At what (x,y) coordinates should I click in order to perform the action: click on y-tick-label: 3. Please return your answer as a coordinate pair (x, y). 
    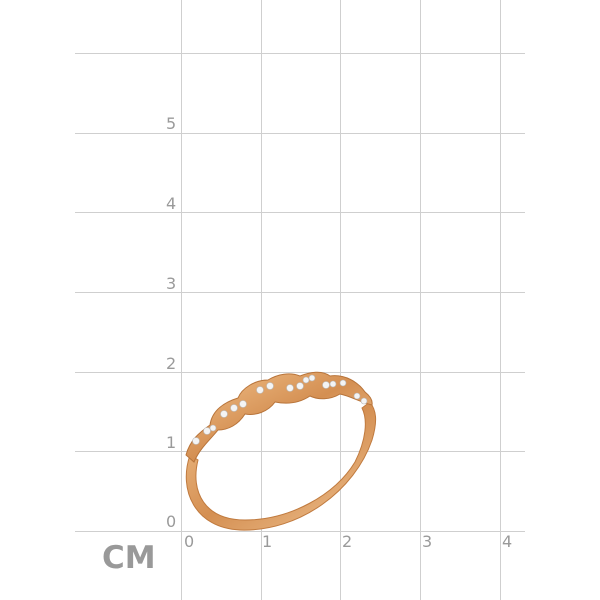
    Looking at the image, I should click on (171, 283).